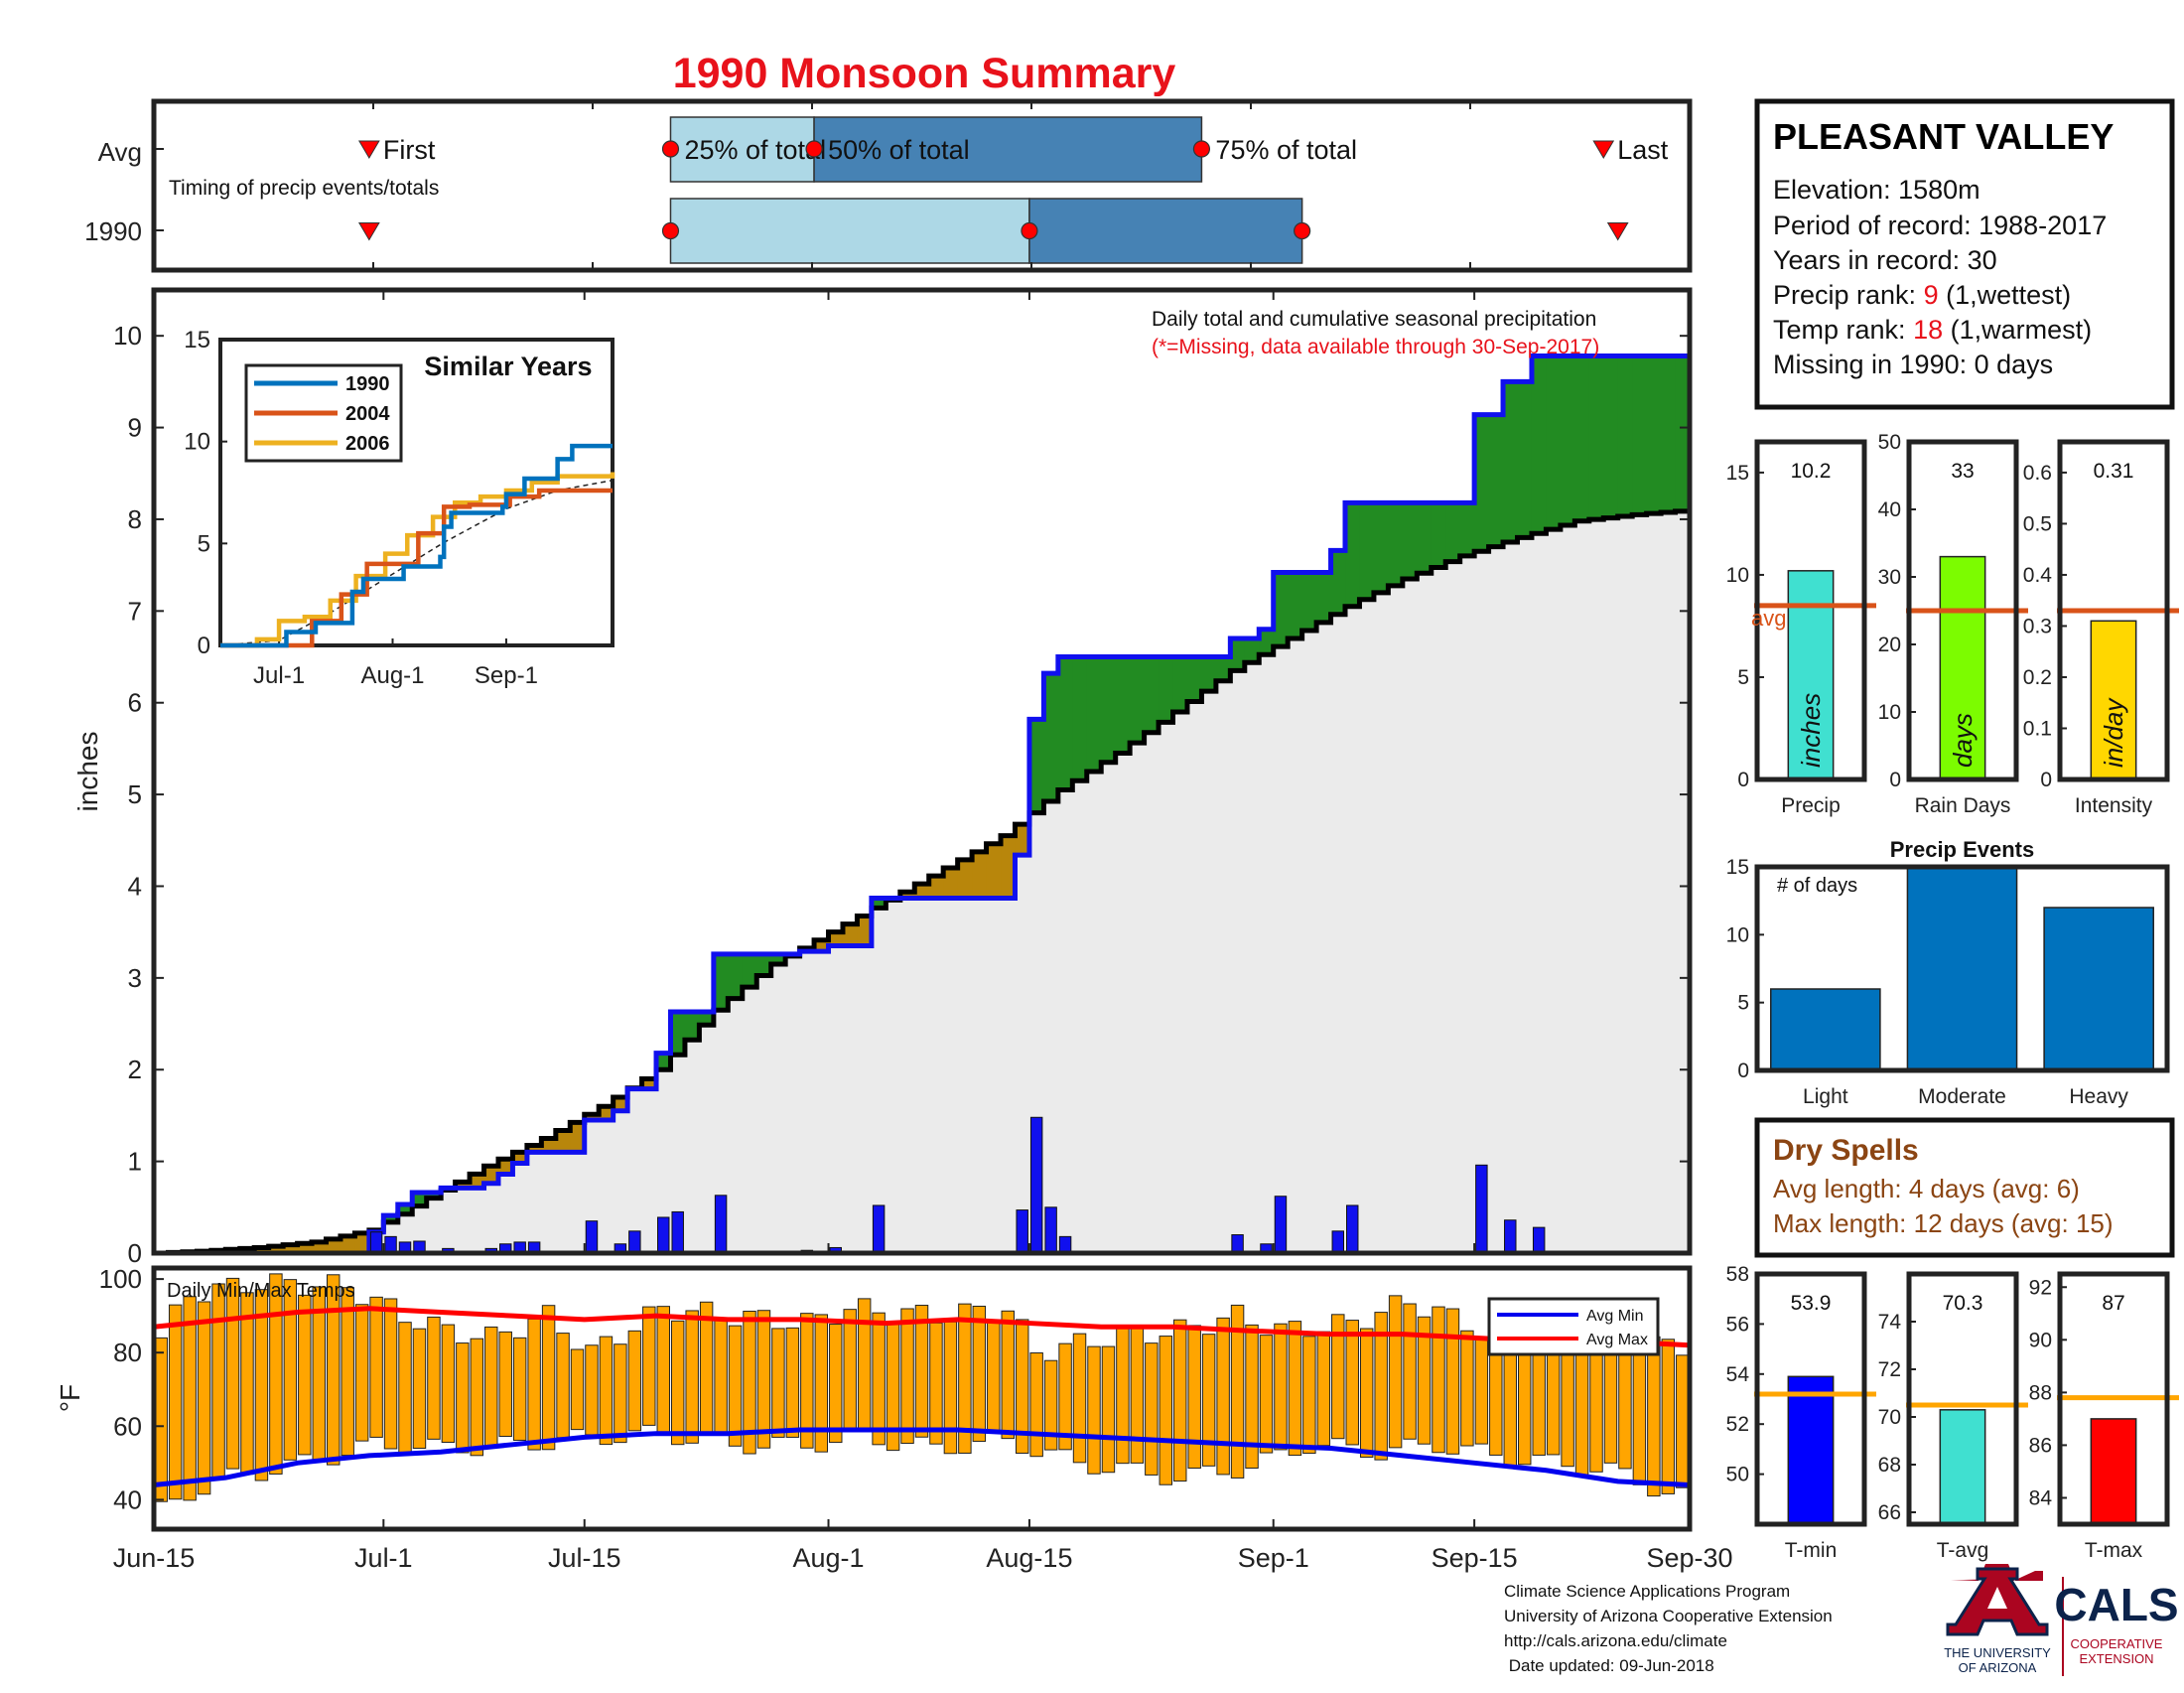  Describe the element at coordinates (197, 442) in the screenshot. I see `inset-y-tick-label: 10` at that location.